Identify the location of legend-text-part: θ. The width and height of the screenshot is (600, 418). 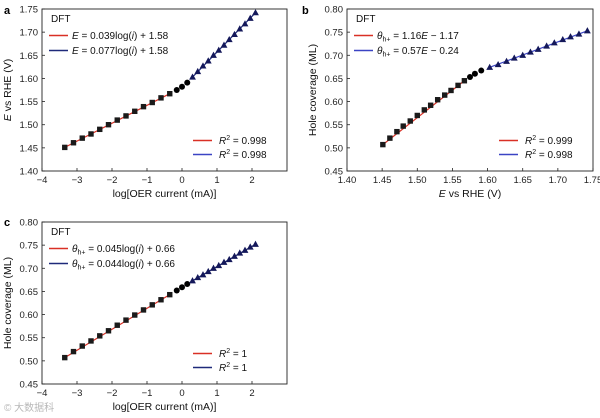
(75, 264).